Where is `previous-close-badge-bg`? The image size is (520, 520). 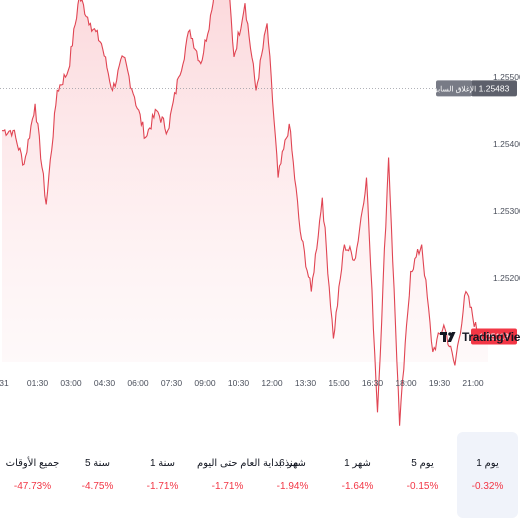
previous-close-badge-bg is located at coordinates (494, 88).